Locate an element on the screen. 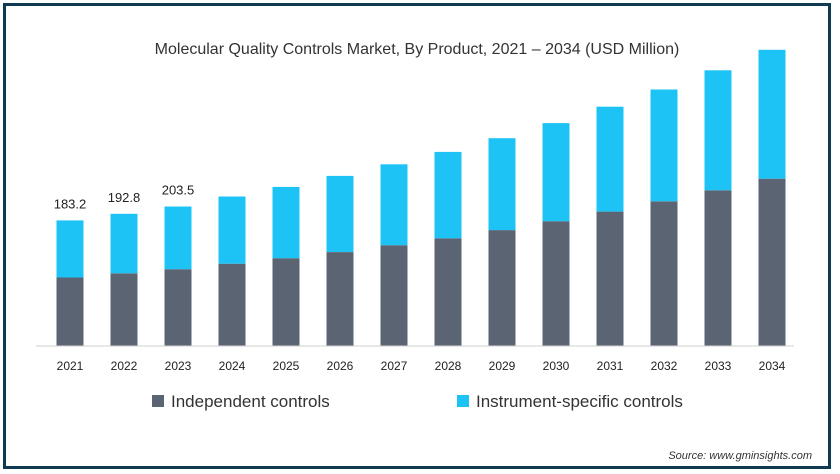 Image resolution: width=840 pixels, height=474 pixels. x-tick-2026: 2026 is located at coordinates (340, 366).